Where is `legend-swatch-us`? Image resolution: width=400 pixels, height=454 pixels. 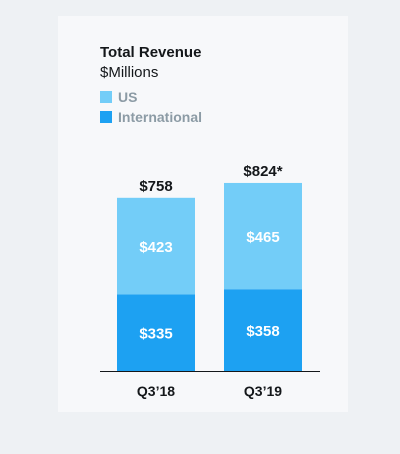
legend-swatch-us is located at coordinates (106, 97).